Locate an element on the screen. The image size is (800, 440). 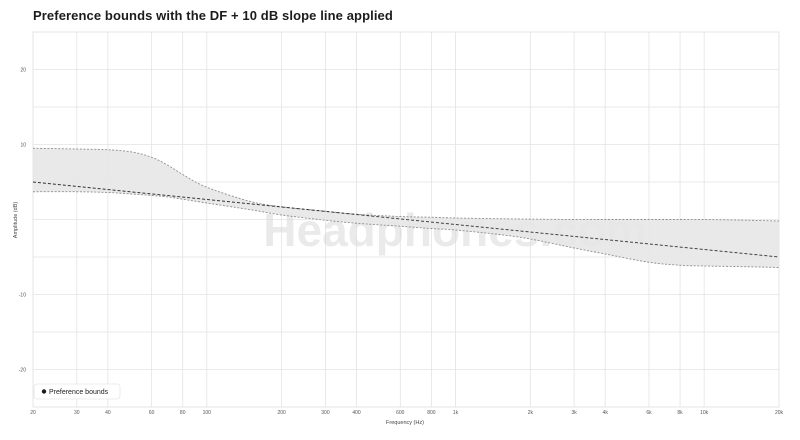
x-tick-label: 60 is located at coordinates (152, 413).